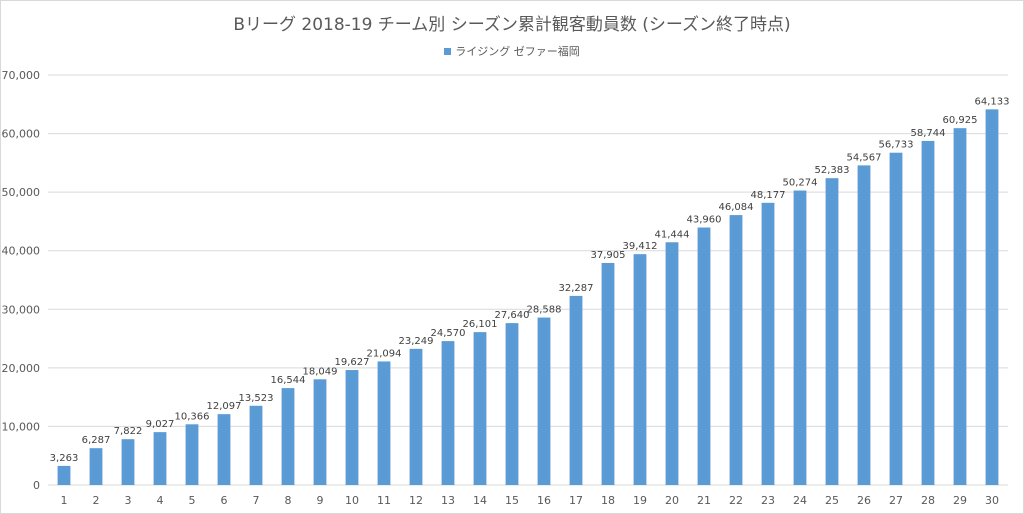 The width and height of the screenshot is (1024, 514). What do you see at coordinates (448, 51) in the screenshot?
I see `legend-swatch` at bounding box center [448, 51].